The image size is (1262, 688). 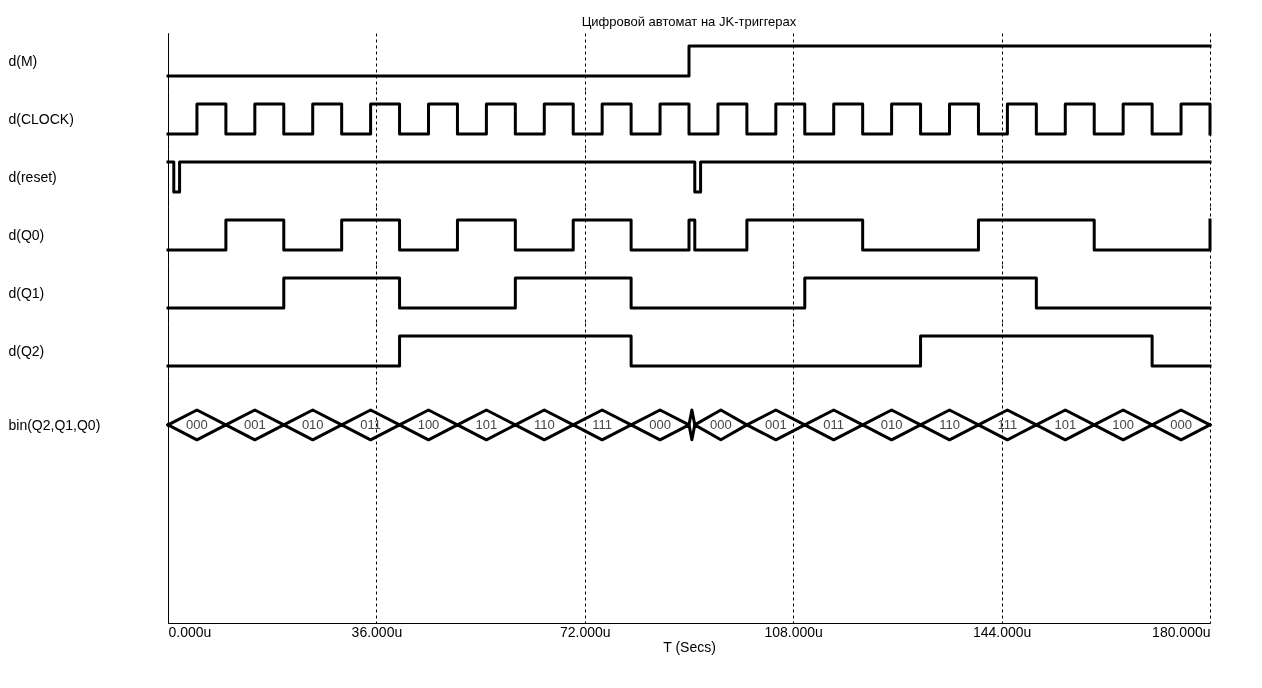 What do you see at coordinates (54, 424) in the screenshot?
I see `y-axis-title: bin(Q2,Q1,Q0)` at bounding box center [54, 424].